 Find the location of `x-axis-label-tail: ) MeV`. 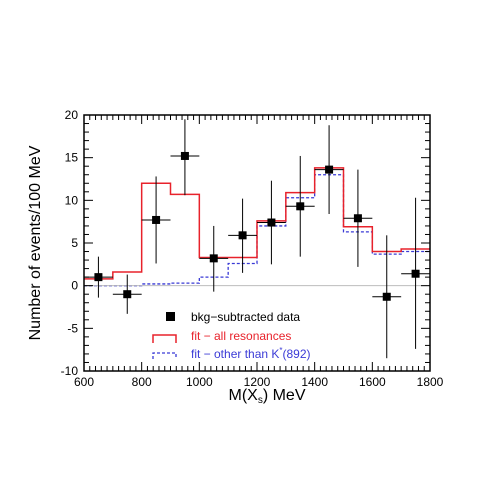

x-axis-label-tail: ) MeV is located at coordinates (284, 395).